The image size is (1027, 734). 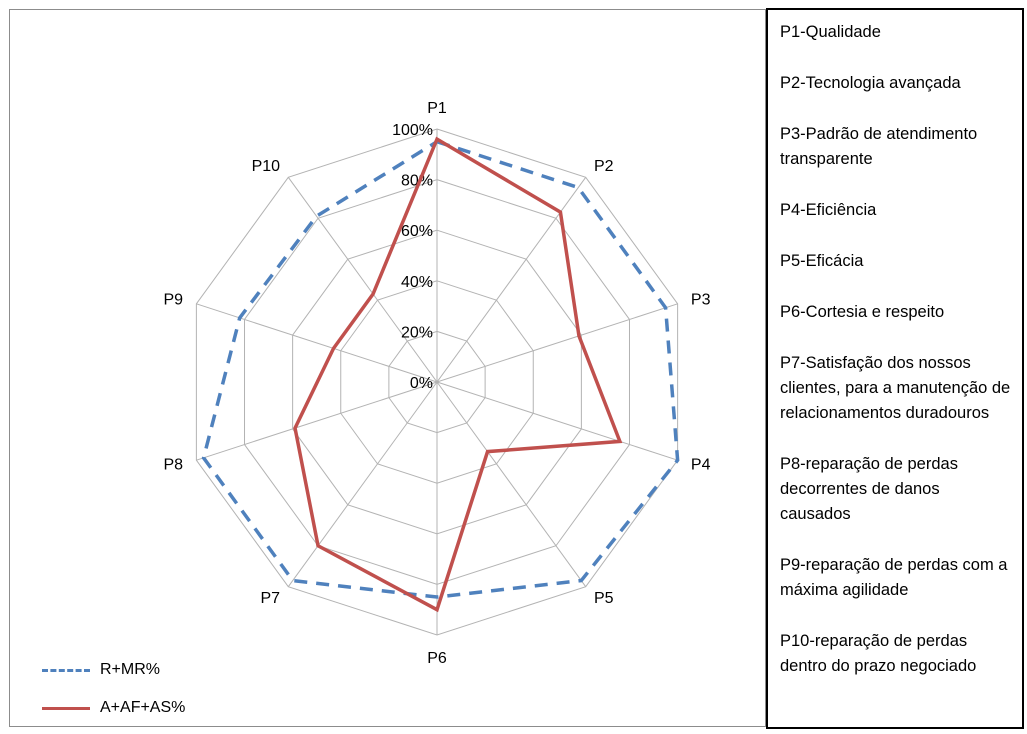 What do you see at coordinates (870, 83) in the screenshot?
I see `description-p2: P2-Tecnologia avançada` at bounding box center [870, 83].